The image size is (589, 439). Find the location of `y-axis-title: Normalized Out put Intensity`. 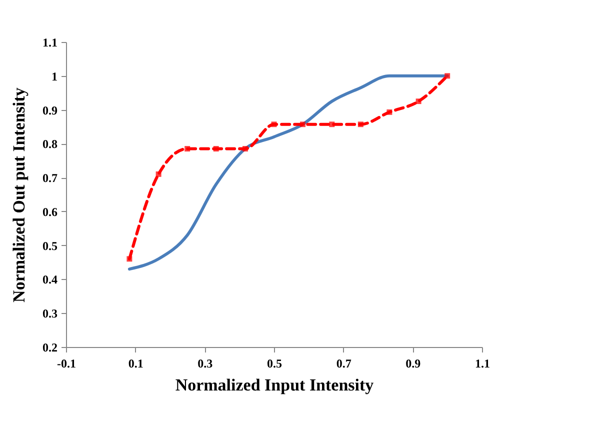

y-axis-title: Normalized Out put Intensity is located at coordinates (19, 194).